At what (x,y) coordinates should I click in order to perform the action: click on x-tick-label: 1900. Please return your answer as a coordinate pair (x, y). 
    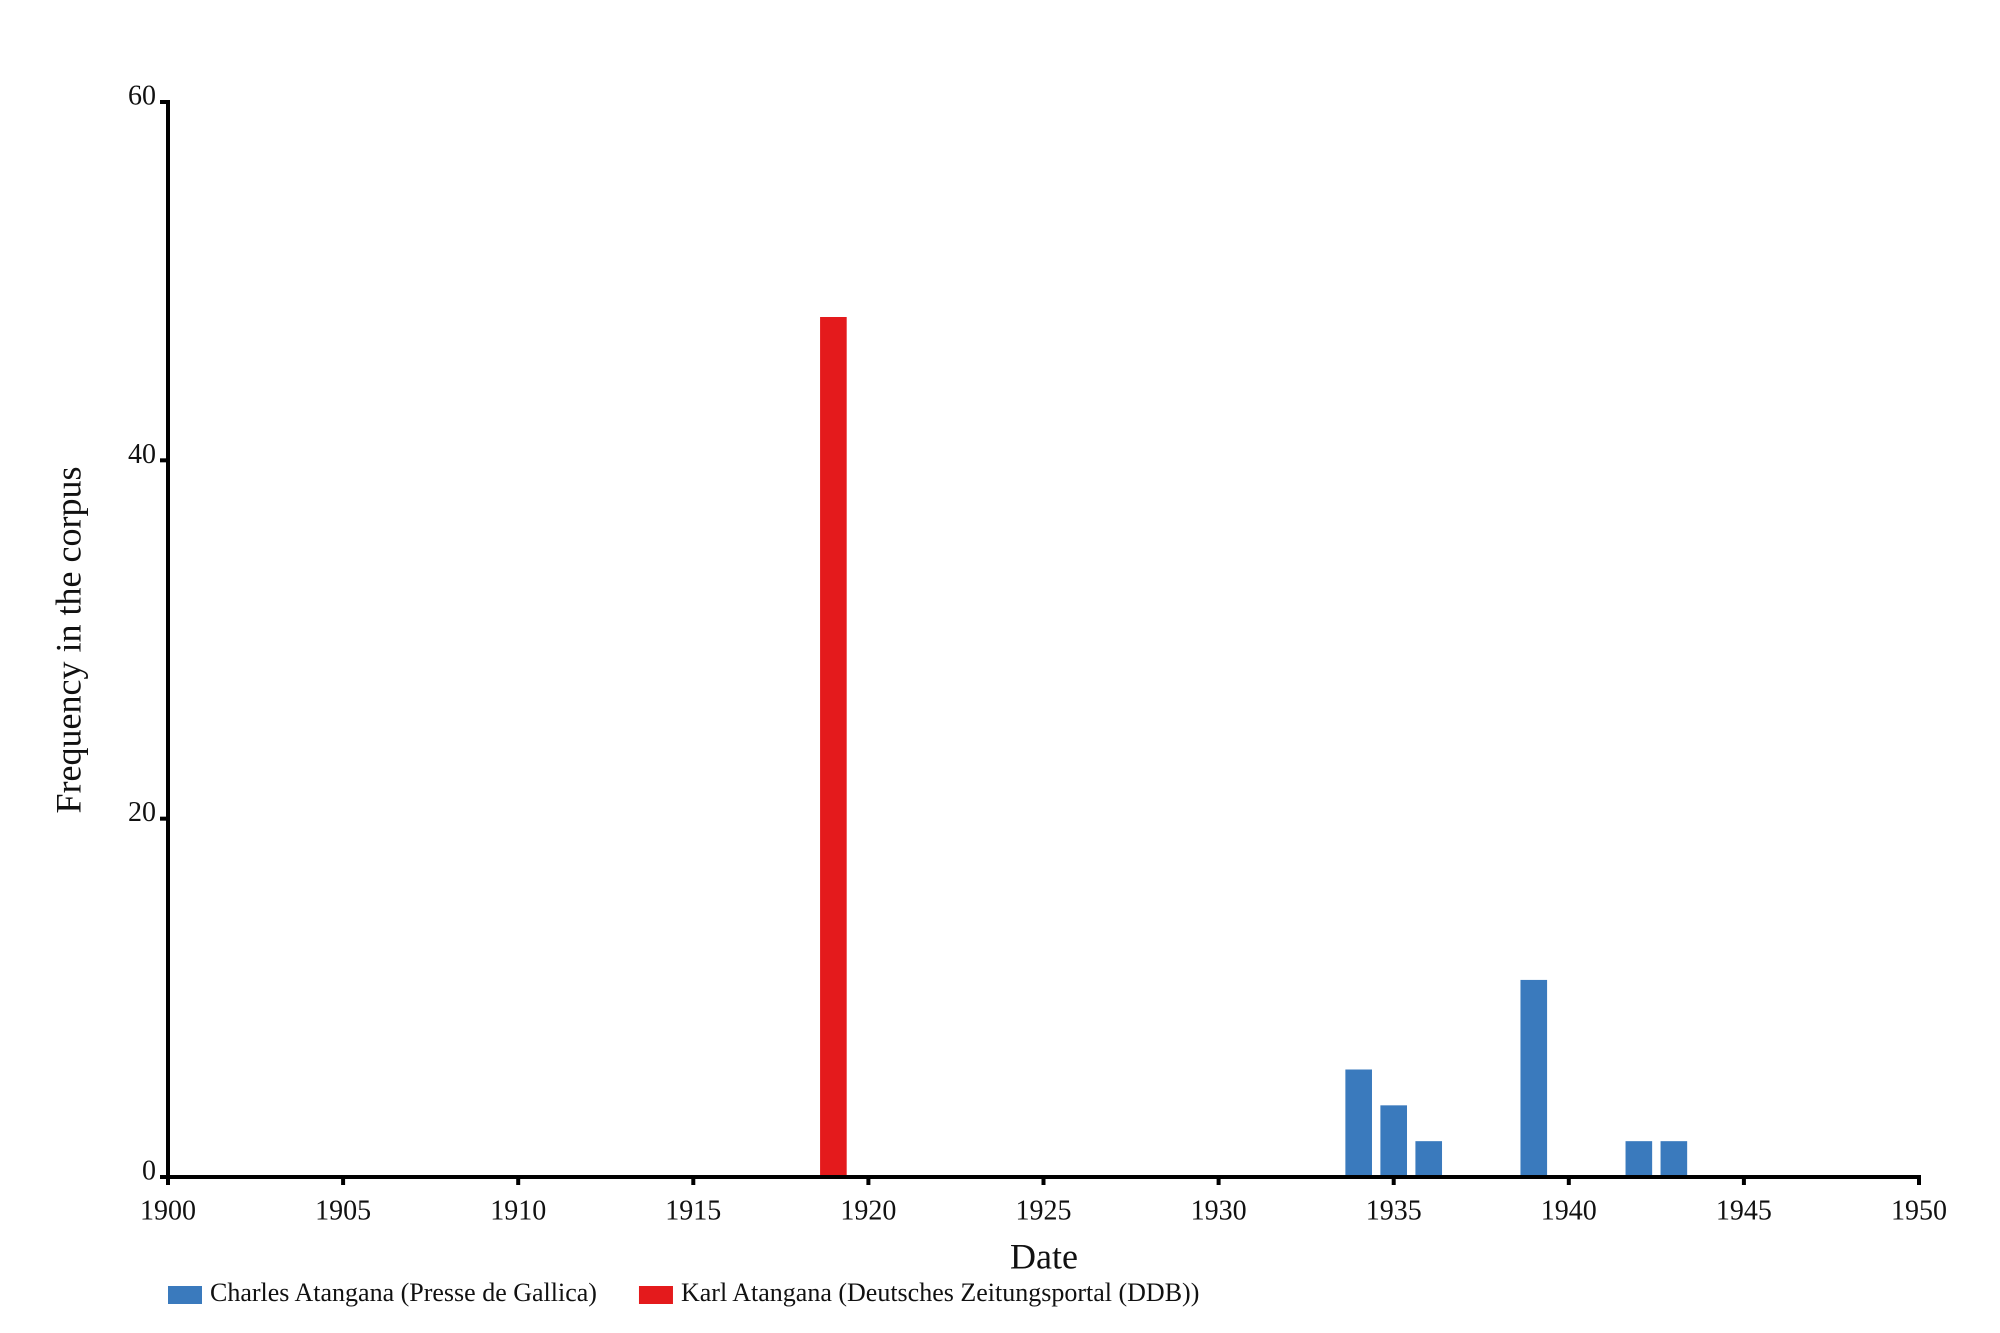
    Looking at the image, I should click on (168, 1210).